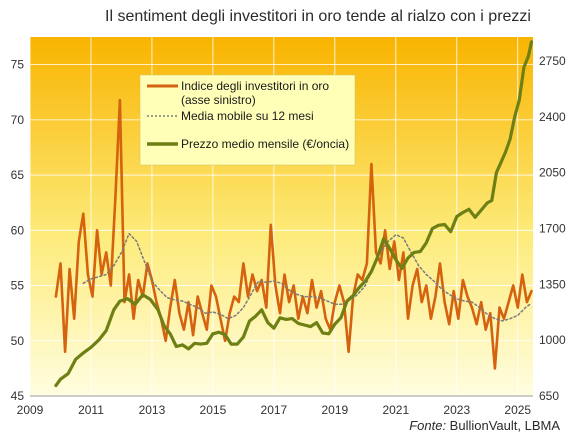 Image resolution: width=576 pixels, height=439 pixels. What do you see at coordinates (552, 228) in the screenshot?
I see `y-right-tick-label: 1700` at bounding box center [552, 228].